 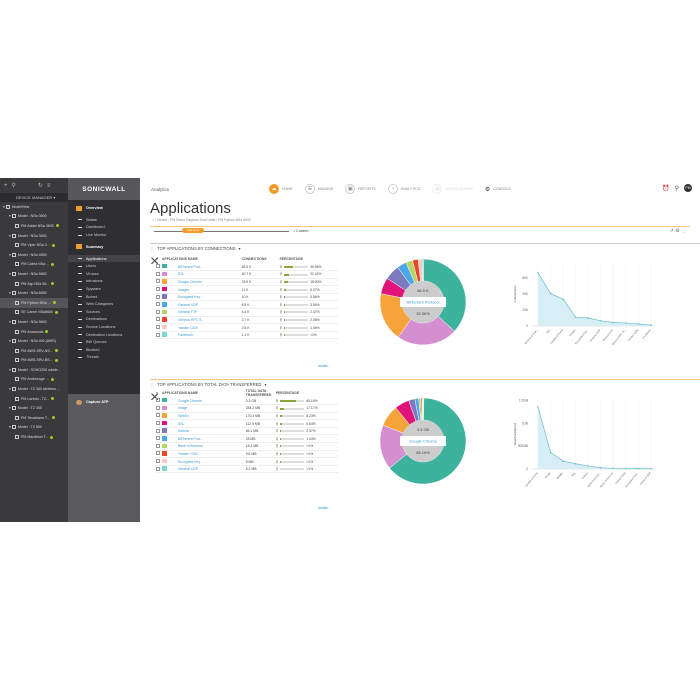 What do you see at coordinates (265, 384) in the screenshot?
I see `chevron-down-icon: ▾` at bounding box center [265, 384].